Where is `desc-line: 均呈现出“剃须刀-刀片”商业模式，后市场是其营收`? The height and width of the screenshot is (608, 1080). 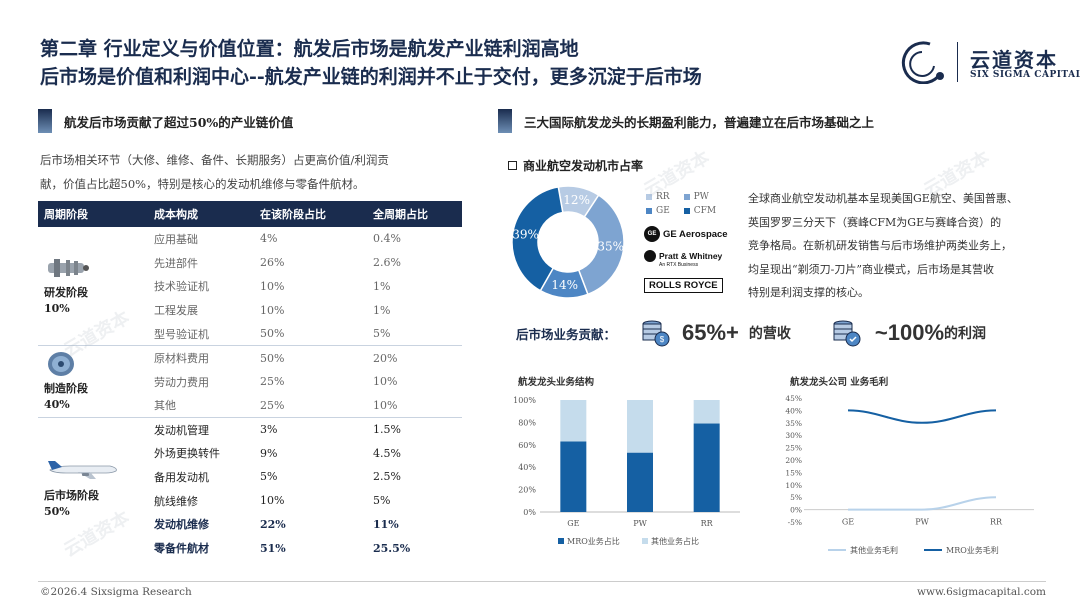 desc-line: 均呈现出“剃须刀-刀片”商业模式，后市场是其营收 is located at coordinates (871, 269).